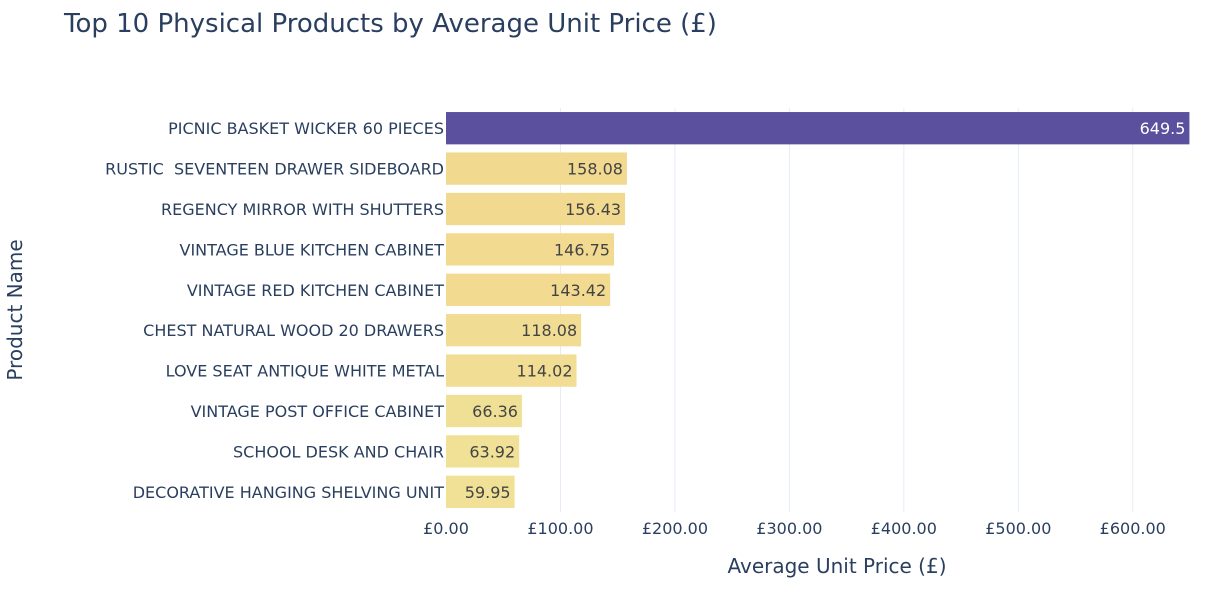 This screenshot has height=597, width=1218. Describe the element at coordinates (582, 249) in the screenshot. I see `bar-value-label: 146.75` at that location.